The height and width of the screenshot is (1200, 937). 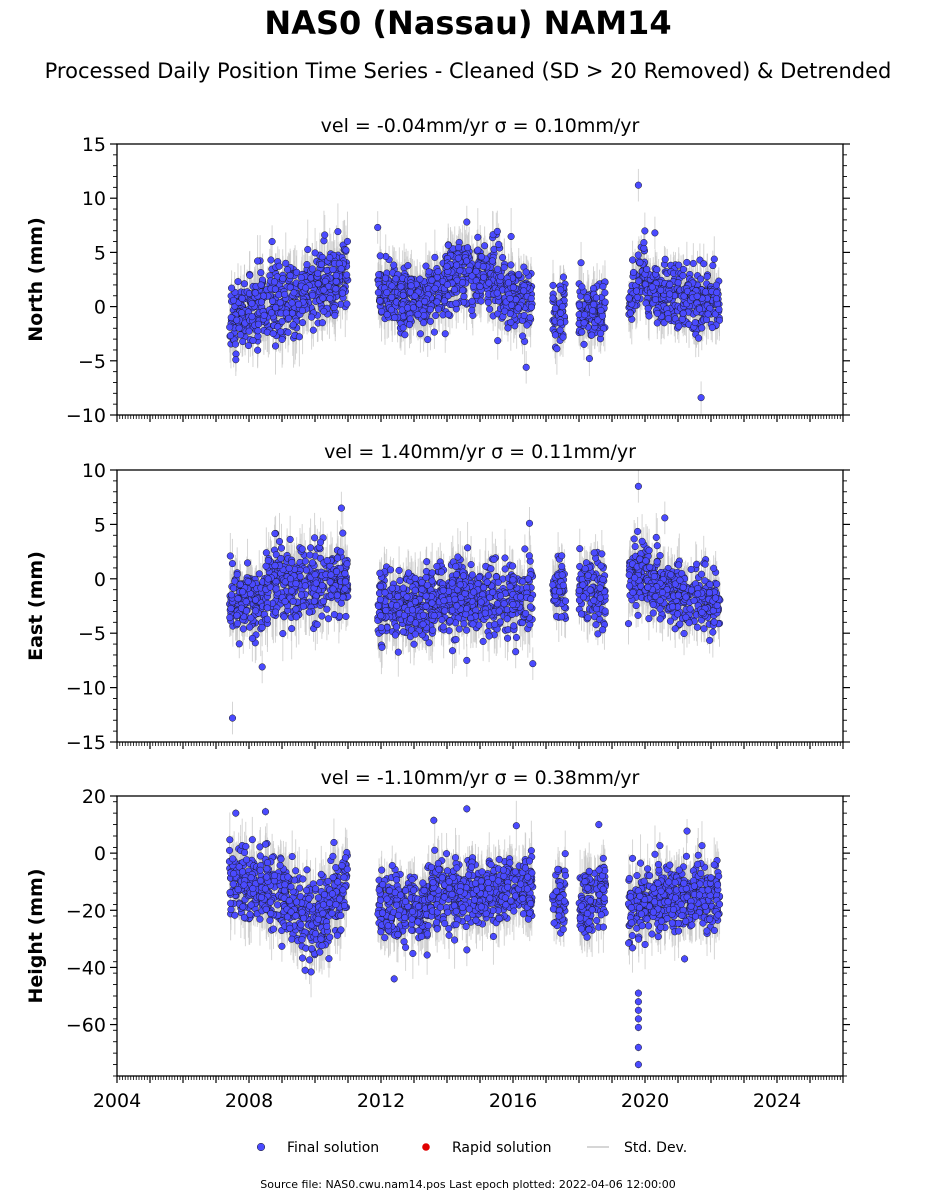 What do you see at coordinates (480, 126) in the screenshot?
I see `panel-title: vel = -0.04mm/yr σ = 0.10mm/yr` at bounding box center [480, 126].